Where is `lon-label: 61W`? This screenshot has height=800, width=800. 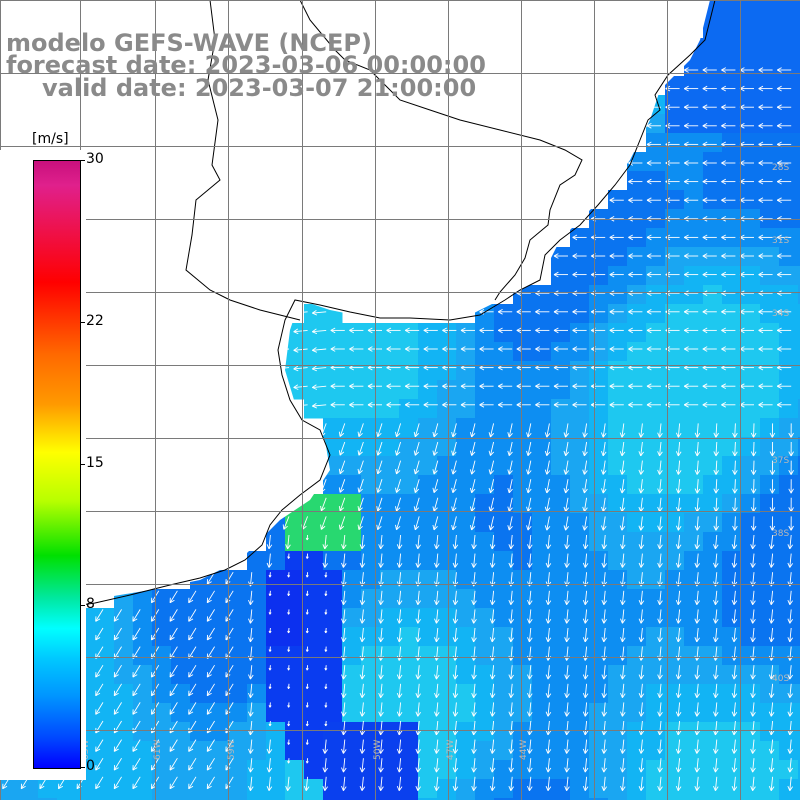 lon-label: 61W is located at coordinates (158, 750).